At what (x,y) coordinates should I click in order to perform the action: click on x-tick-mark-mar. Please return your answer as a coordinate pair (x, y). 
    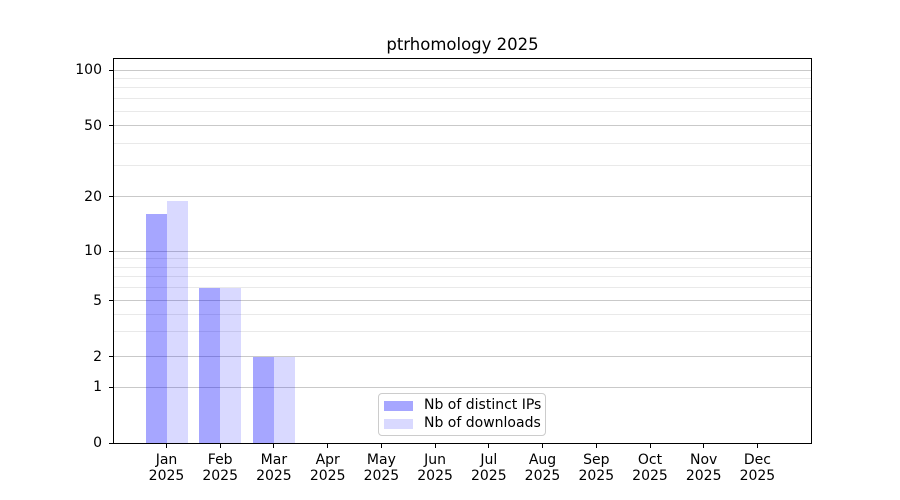
    Looking at the image, I should click on (274, 446).